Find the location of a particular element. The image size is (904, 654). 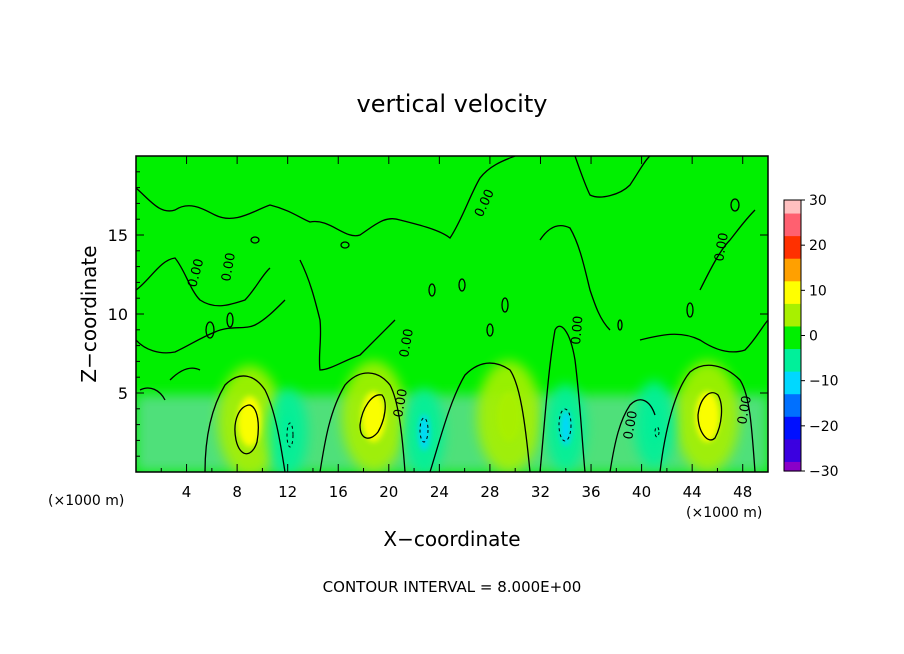

x-tick-label: 16 is located at coordinates (338, 492).